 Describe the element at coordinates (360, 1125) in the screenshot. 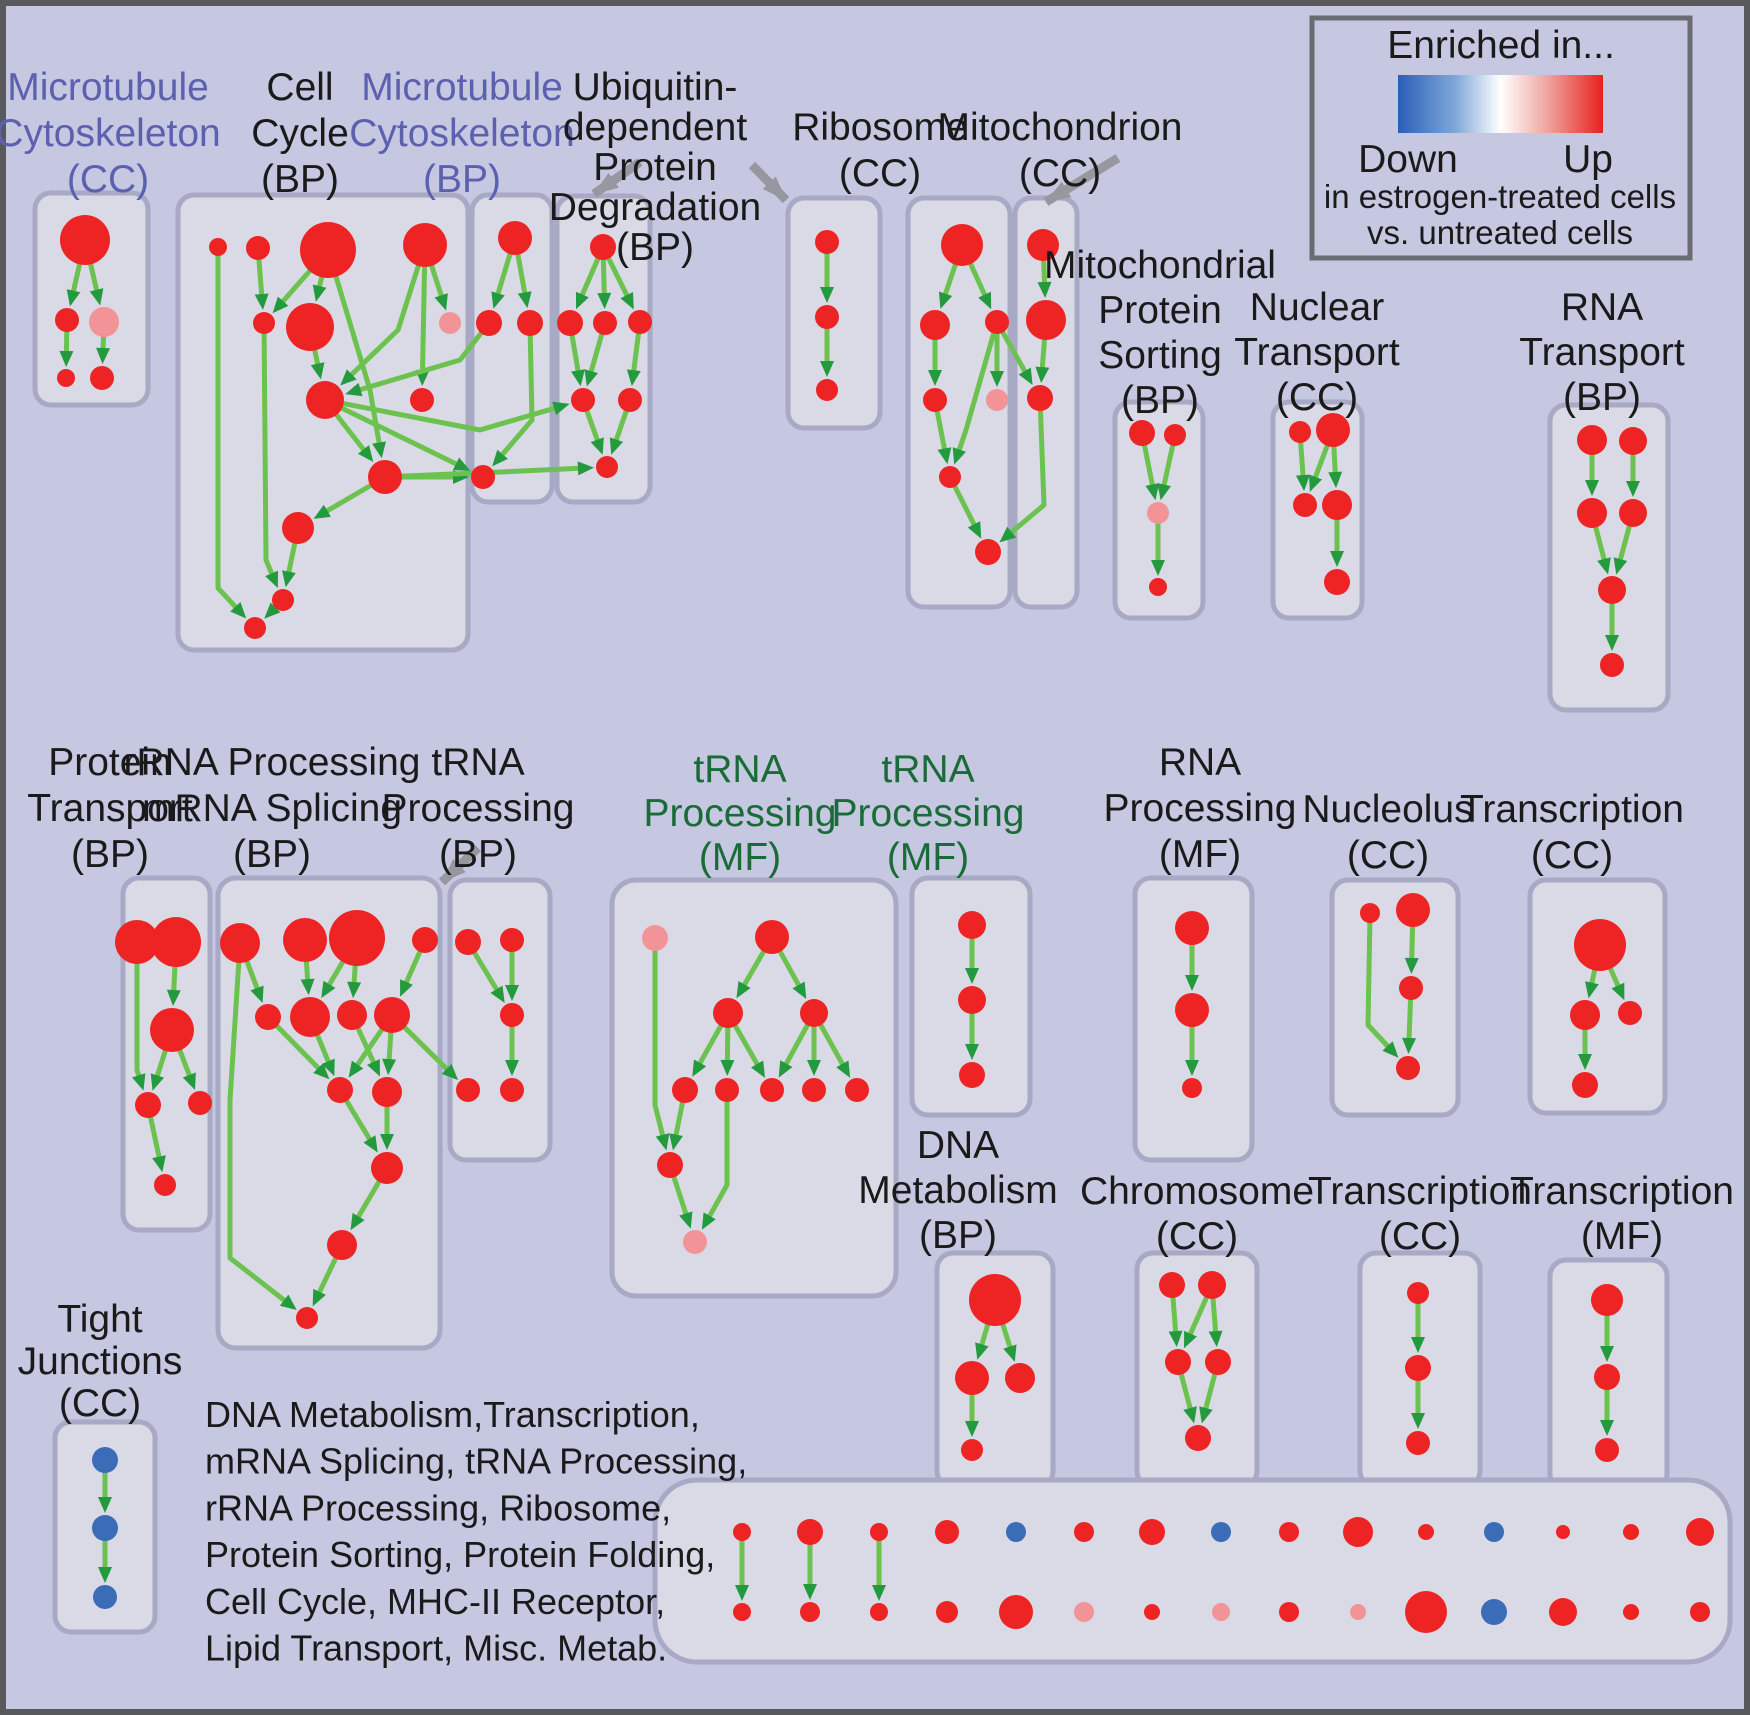

I see `edge-rrna-I-K` at that location.